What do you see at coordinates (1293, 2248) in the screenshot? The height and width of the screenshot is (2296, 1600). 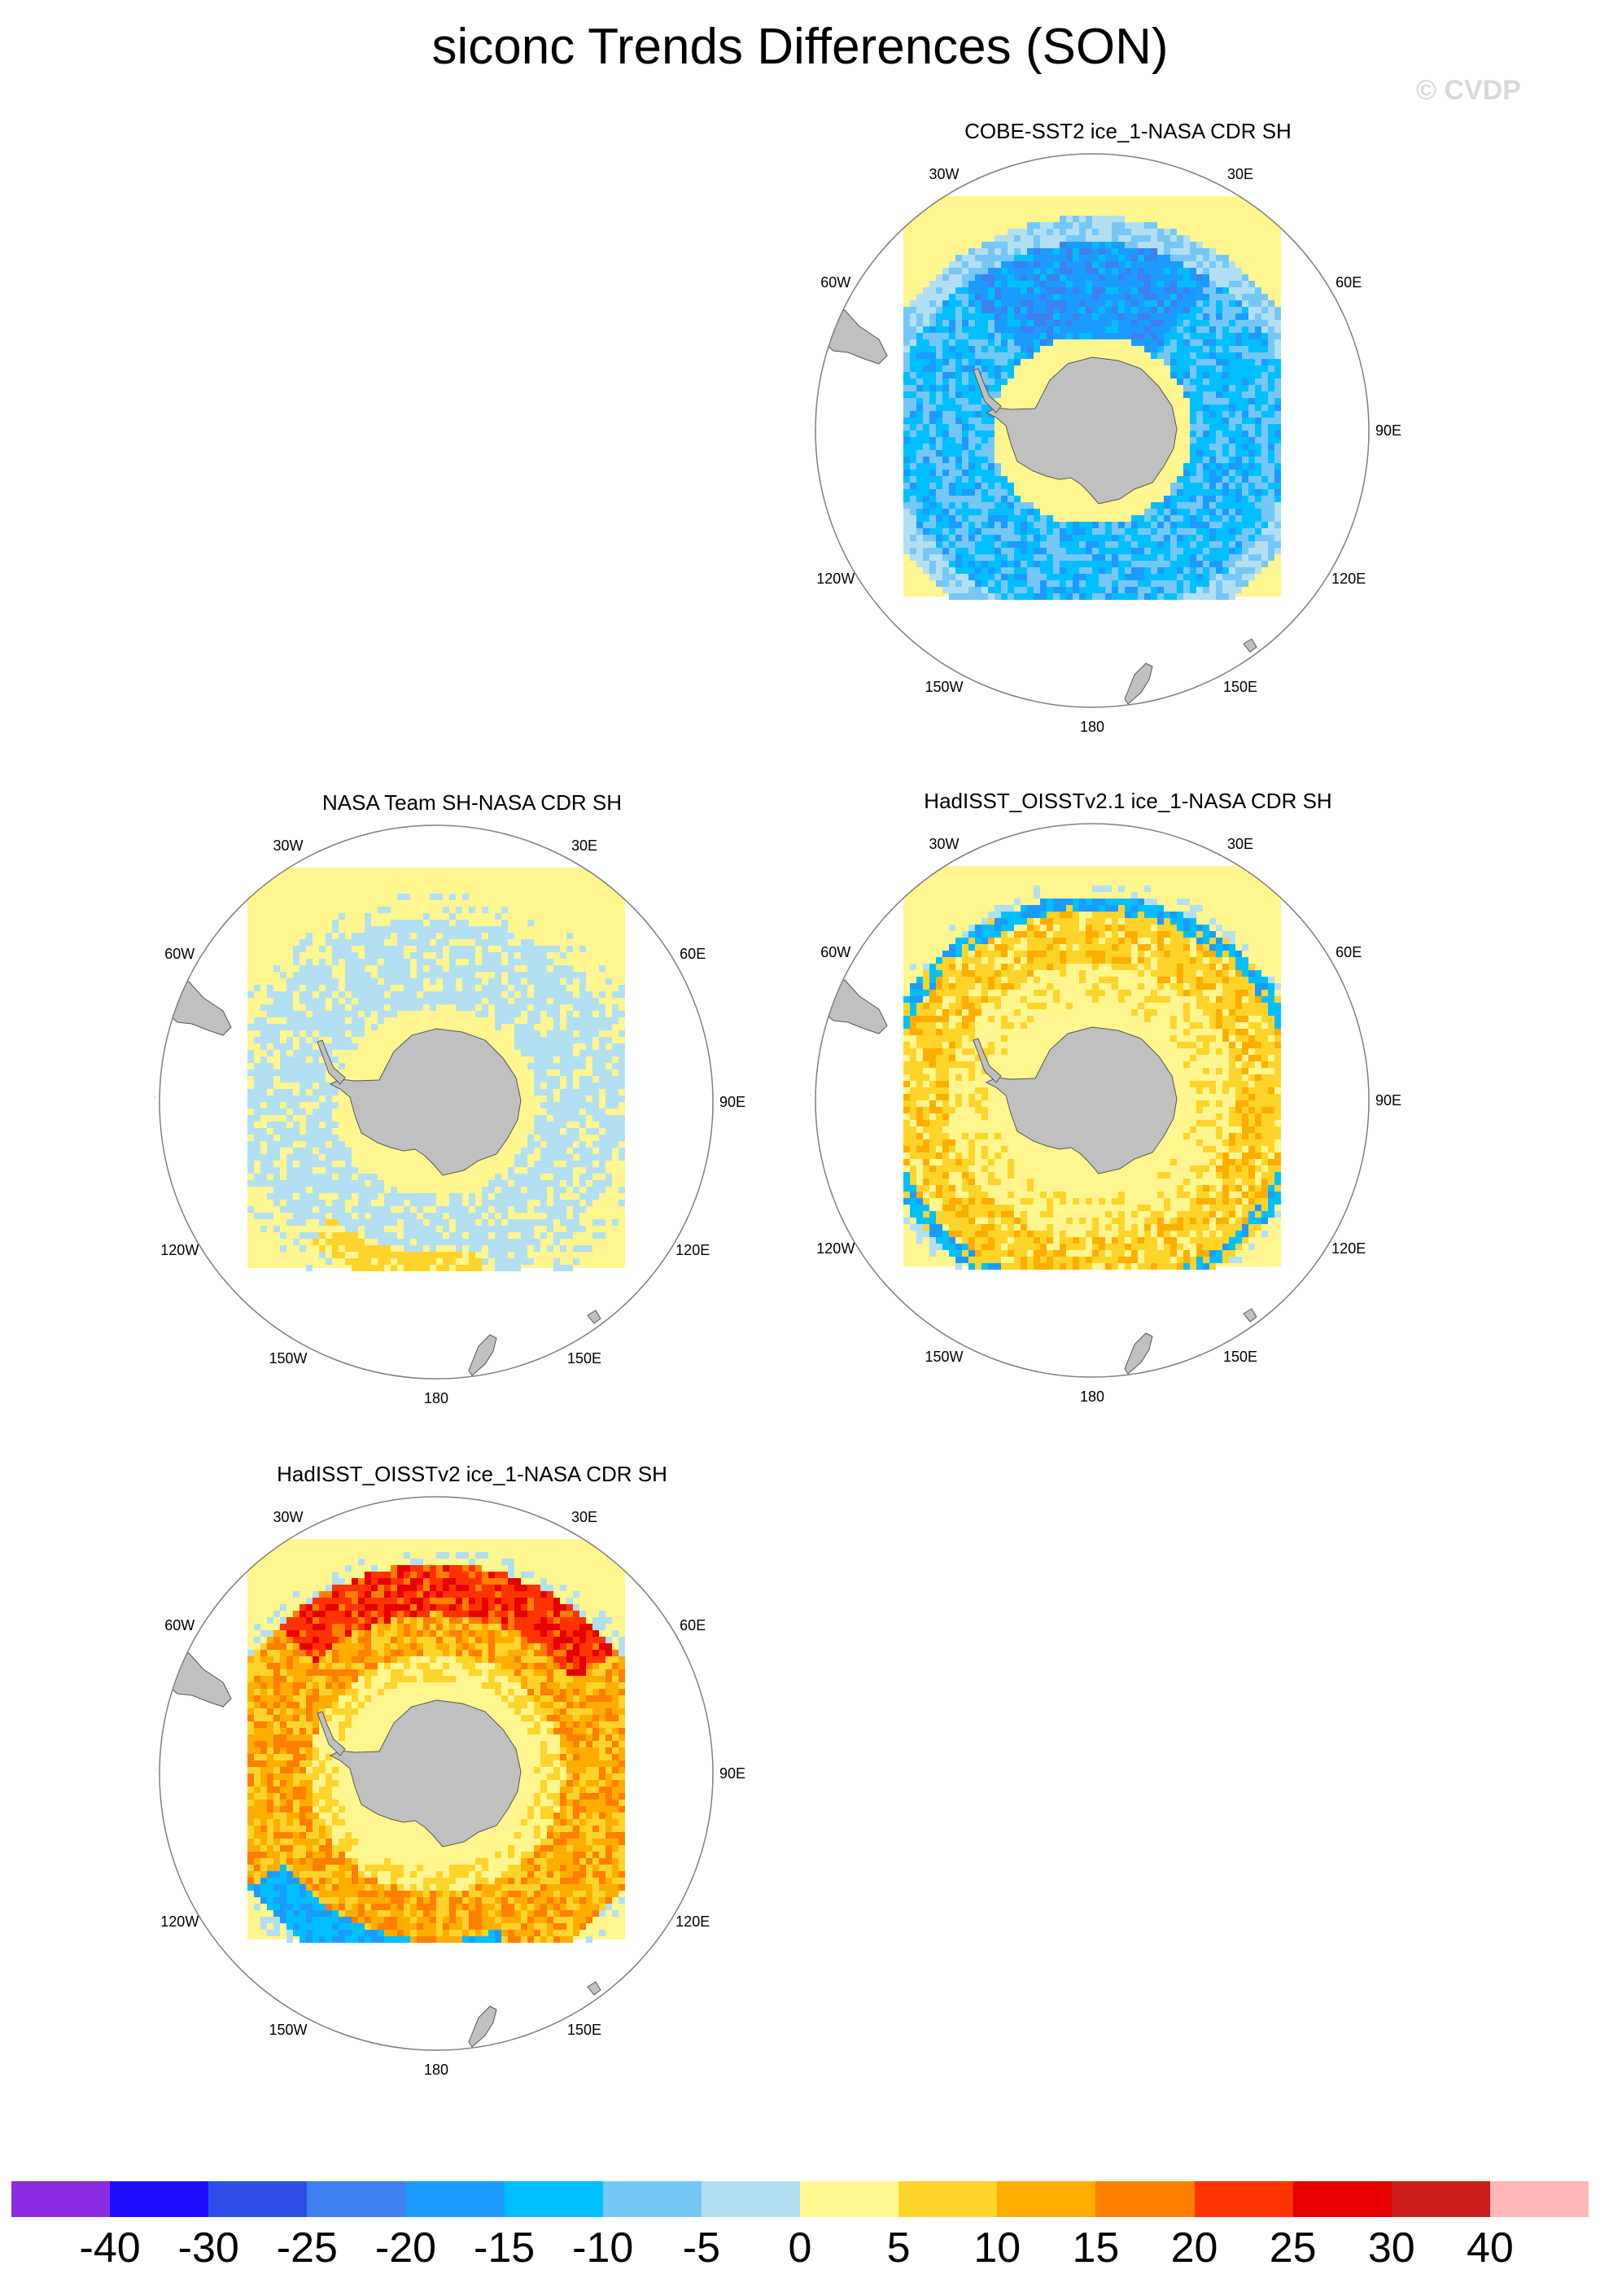 I see `colorbar-tick-label: 25` at bounding box center [1293, 2248].